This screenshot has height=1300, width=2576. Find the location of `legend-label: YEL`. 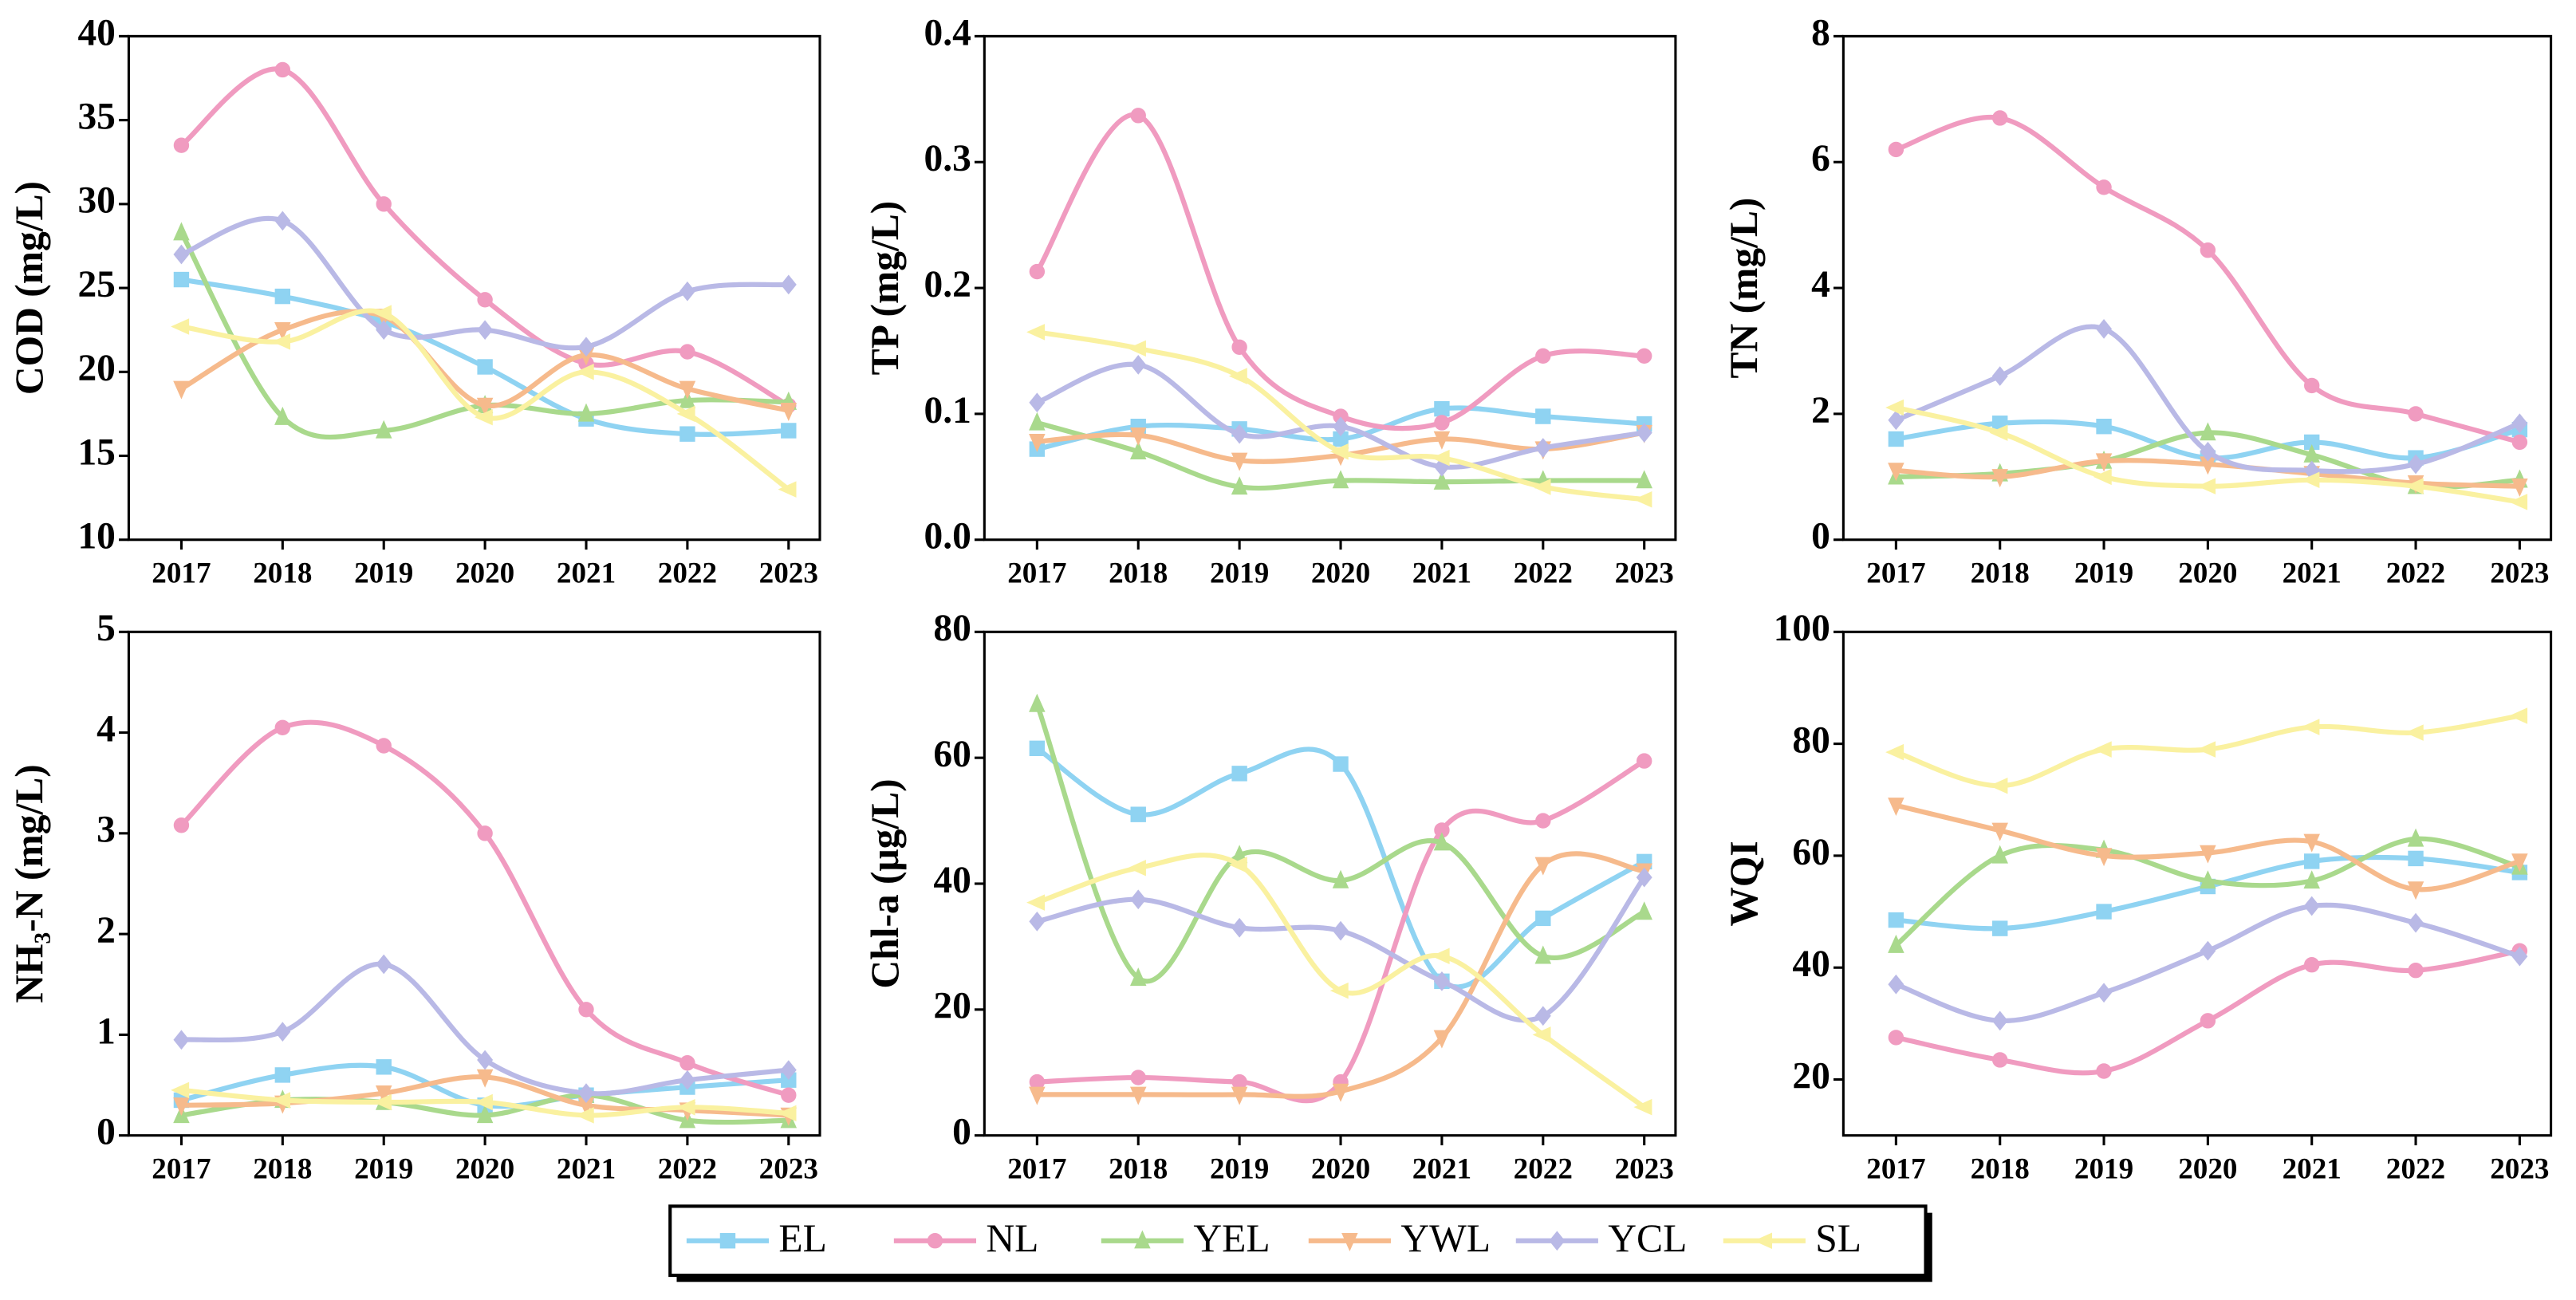

legend-label: YEL is located at coordinates (1231, 1238).